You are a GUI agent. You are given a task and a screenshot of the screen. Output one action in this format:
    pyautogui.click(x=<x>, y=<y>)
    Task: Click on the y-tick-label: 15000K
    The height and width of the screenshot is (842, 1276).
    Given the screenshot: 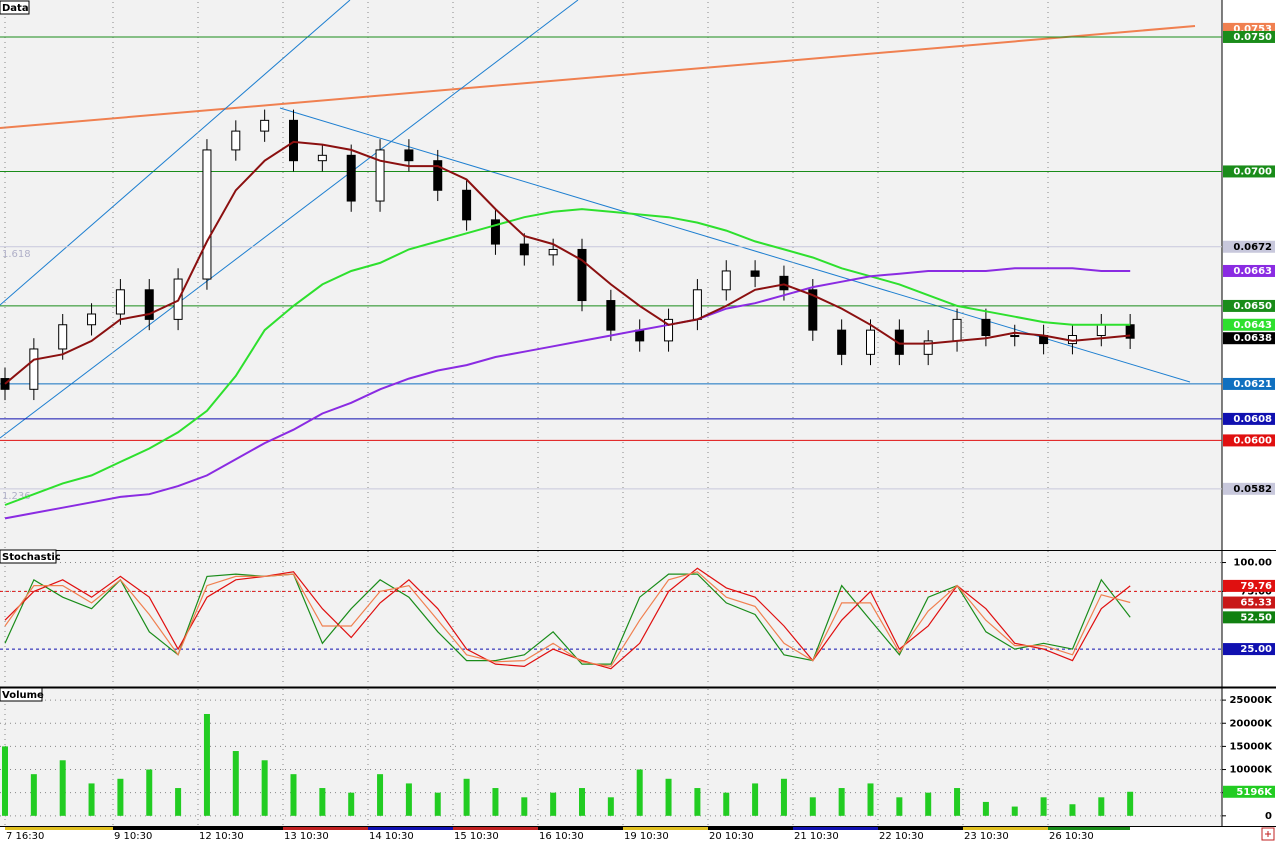 What is the action you would take?
    pyautogui.click(x=1251, y=746)
    